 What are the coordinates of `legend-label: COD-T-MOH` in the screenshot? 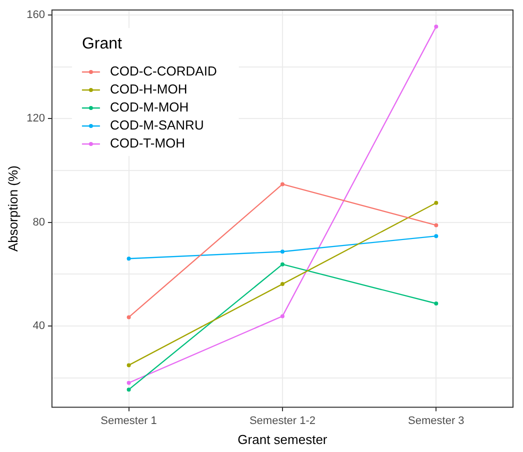 It's located at (148, 143).